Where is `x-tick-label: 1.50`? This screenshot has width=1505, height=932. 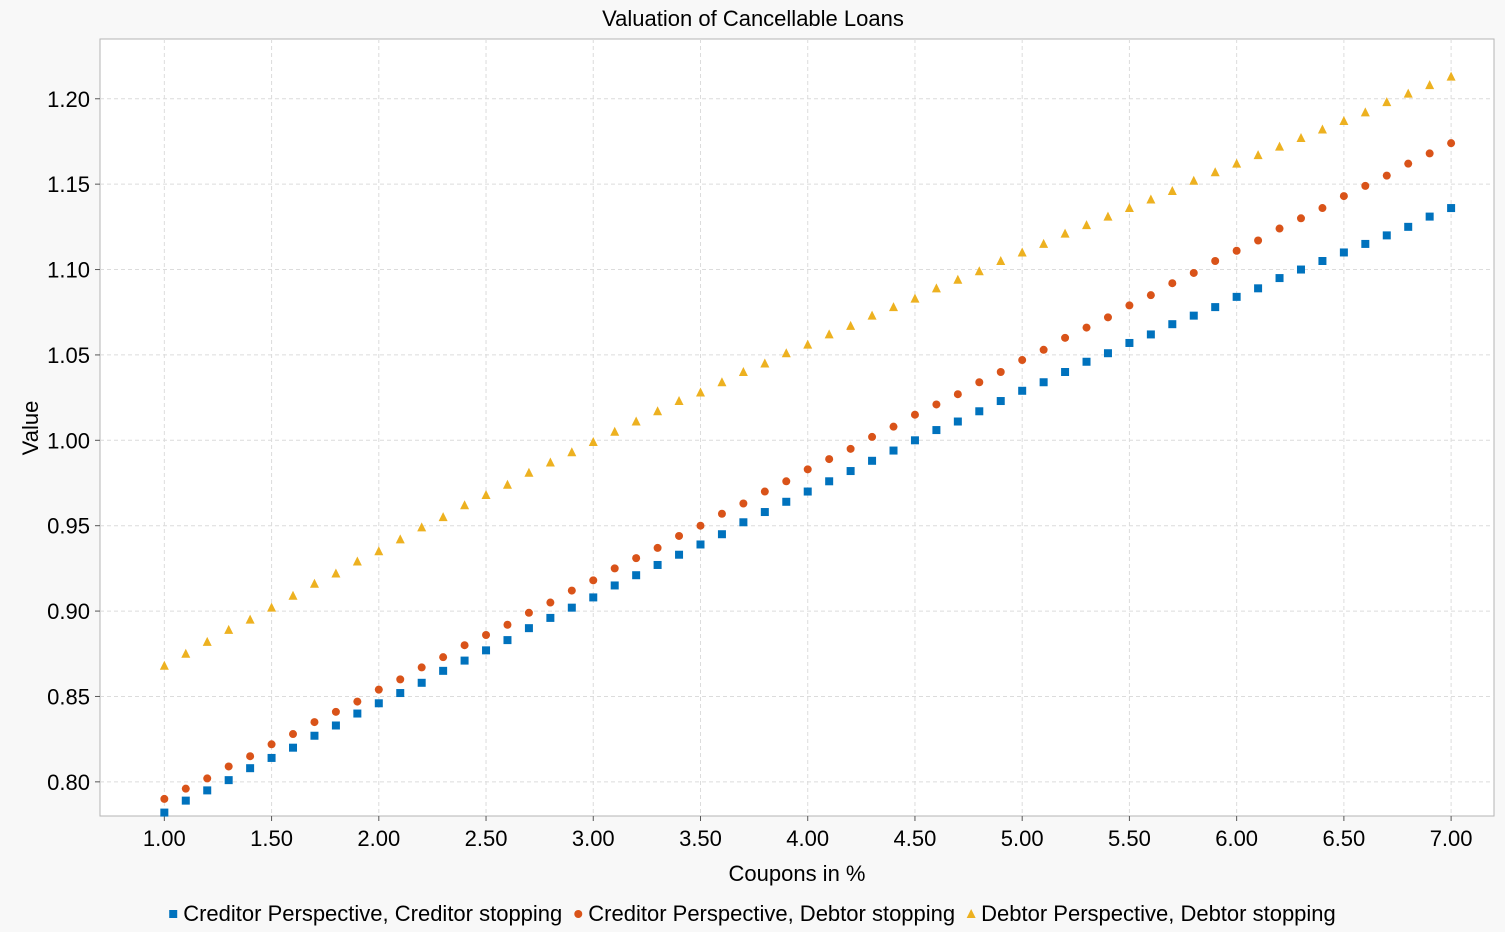 x-tick-label: 1.50 is located at coordinates (271, 838).